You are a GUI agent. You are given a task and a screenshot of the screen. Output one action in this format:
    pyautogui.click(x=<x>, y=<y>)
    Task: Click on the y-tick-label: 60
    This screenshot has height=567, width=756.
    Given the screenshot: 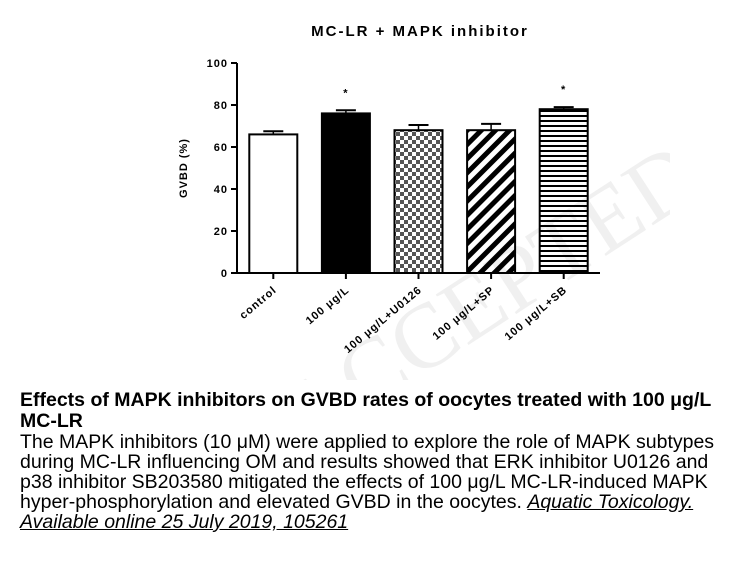 What is the action you would take?
    pyautogui.click(x=221, y=148)
    